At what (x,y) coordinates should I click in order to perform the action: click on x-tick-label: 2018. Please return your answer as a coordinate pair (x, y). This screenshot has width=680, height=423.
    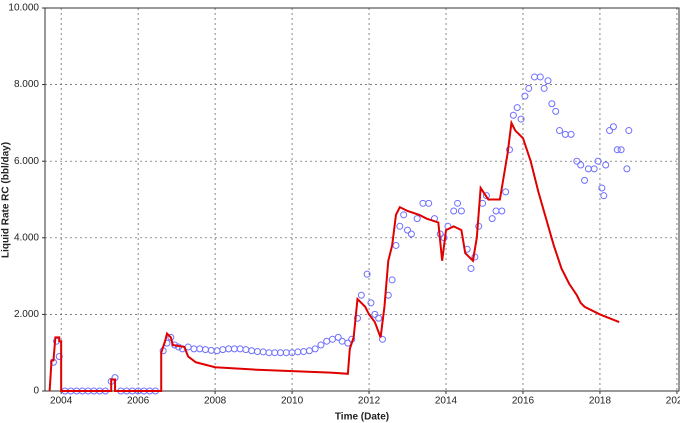
    Looking at the image, I should click on (600, 401).